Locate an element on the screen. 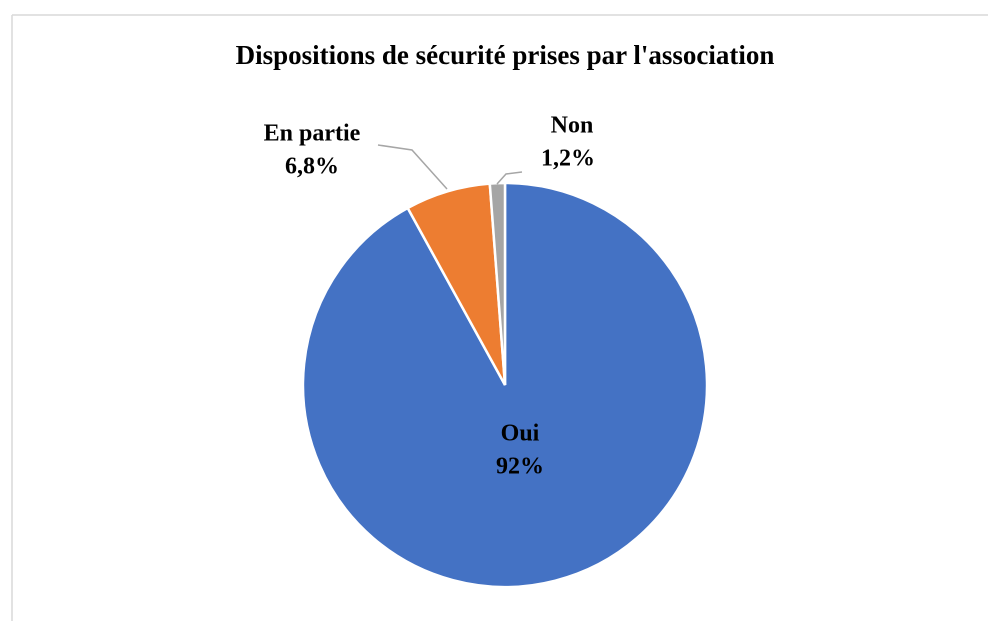 The height and width of the screenshot is (621, 988). slice-label: Oui is located at coordinates (520, 434).